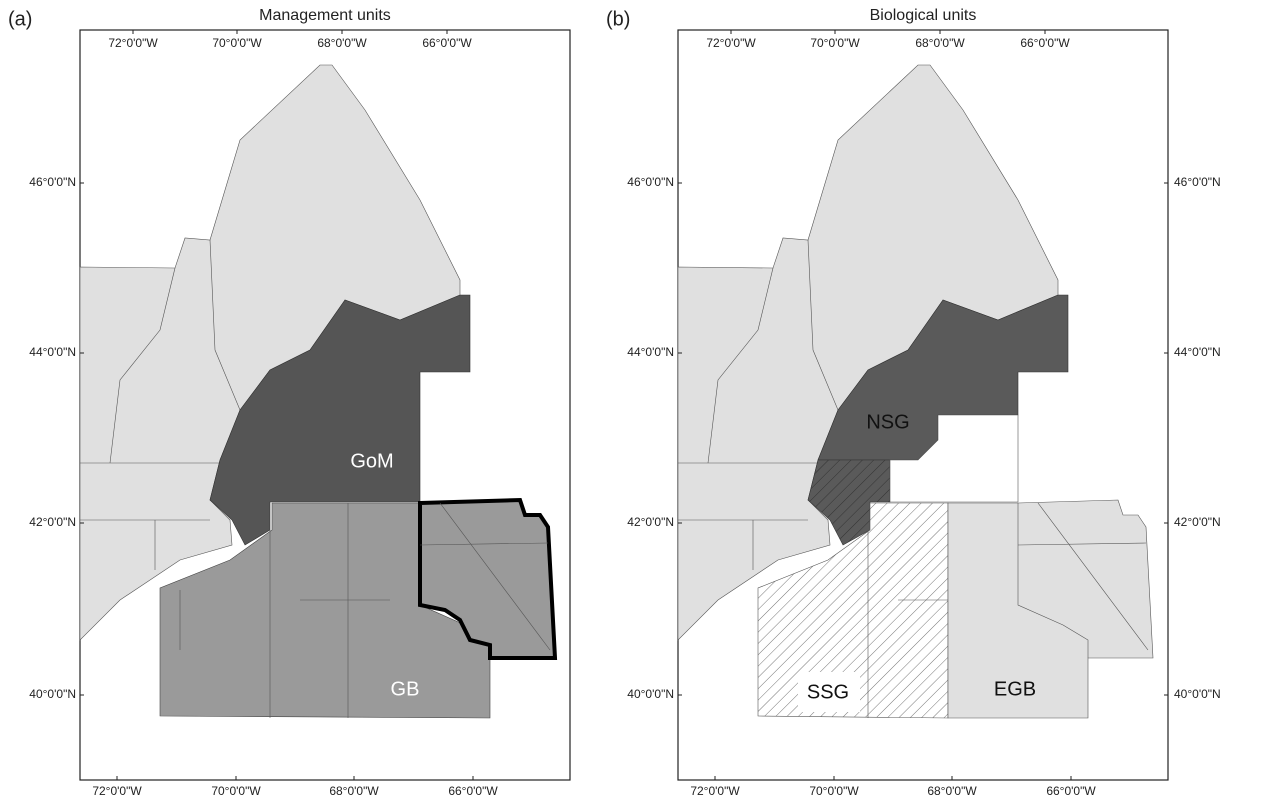 This screenshot has width=1287, height=803. Describe the element at coordinates (923, 15) in the screenshot. I see `map-title: Biological units` at that location.